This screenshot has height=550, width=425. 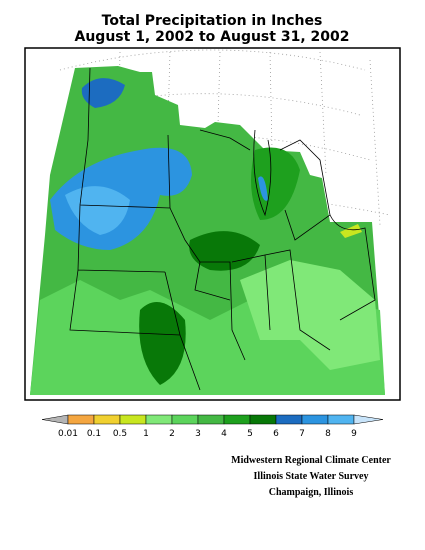 What do you see at coordinates (172, 434) in the screenshot?
I see `legend-label: 2` at bounding box center [172, 434].